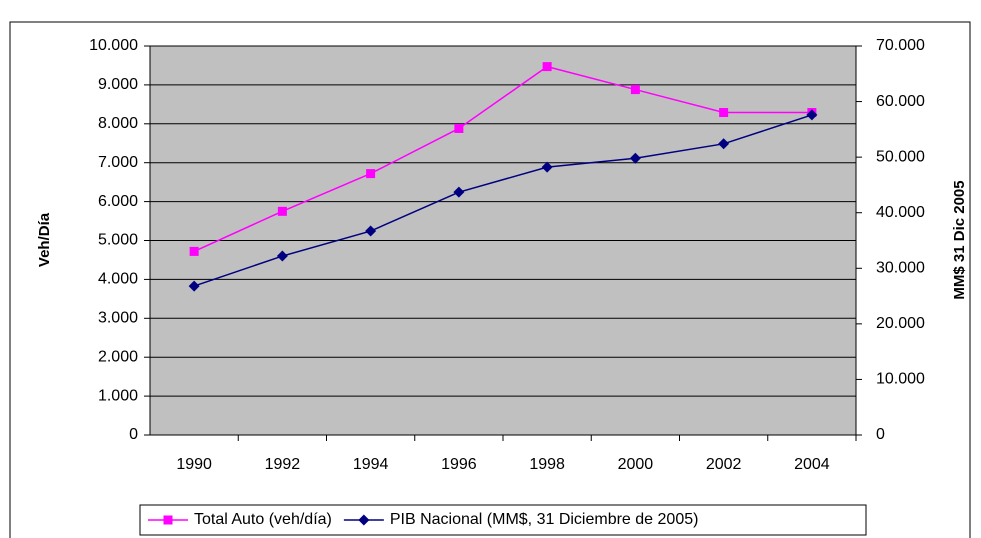 The image size is (981, 538). What do you see at coordinates (636, 464) in the screenshot?
I see `x-tick-label: 2000` at bounding box center [636, 464].